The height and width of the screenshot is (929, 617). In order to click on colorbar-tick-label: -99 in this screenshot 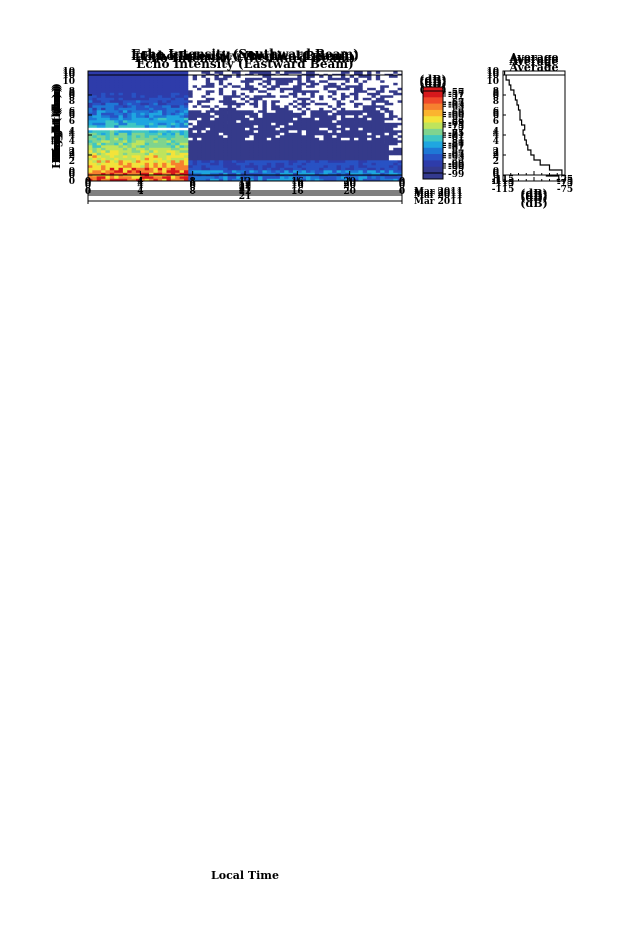, I will do `click(456, 167)`.